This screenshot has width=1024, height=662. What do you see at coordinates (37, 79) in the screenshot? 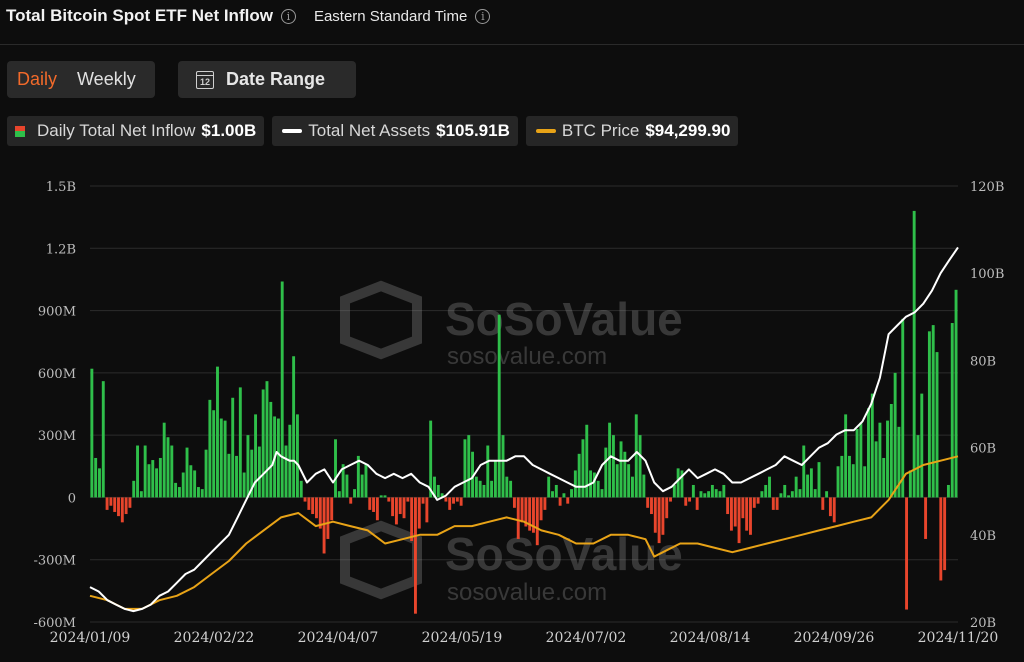
I see `toggle-daily: Daily` at bounding box center [37, 79].